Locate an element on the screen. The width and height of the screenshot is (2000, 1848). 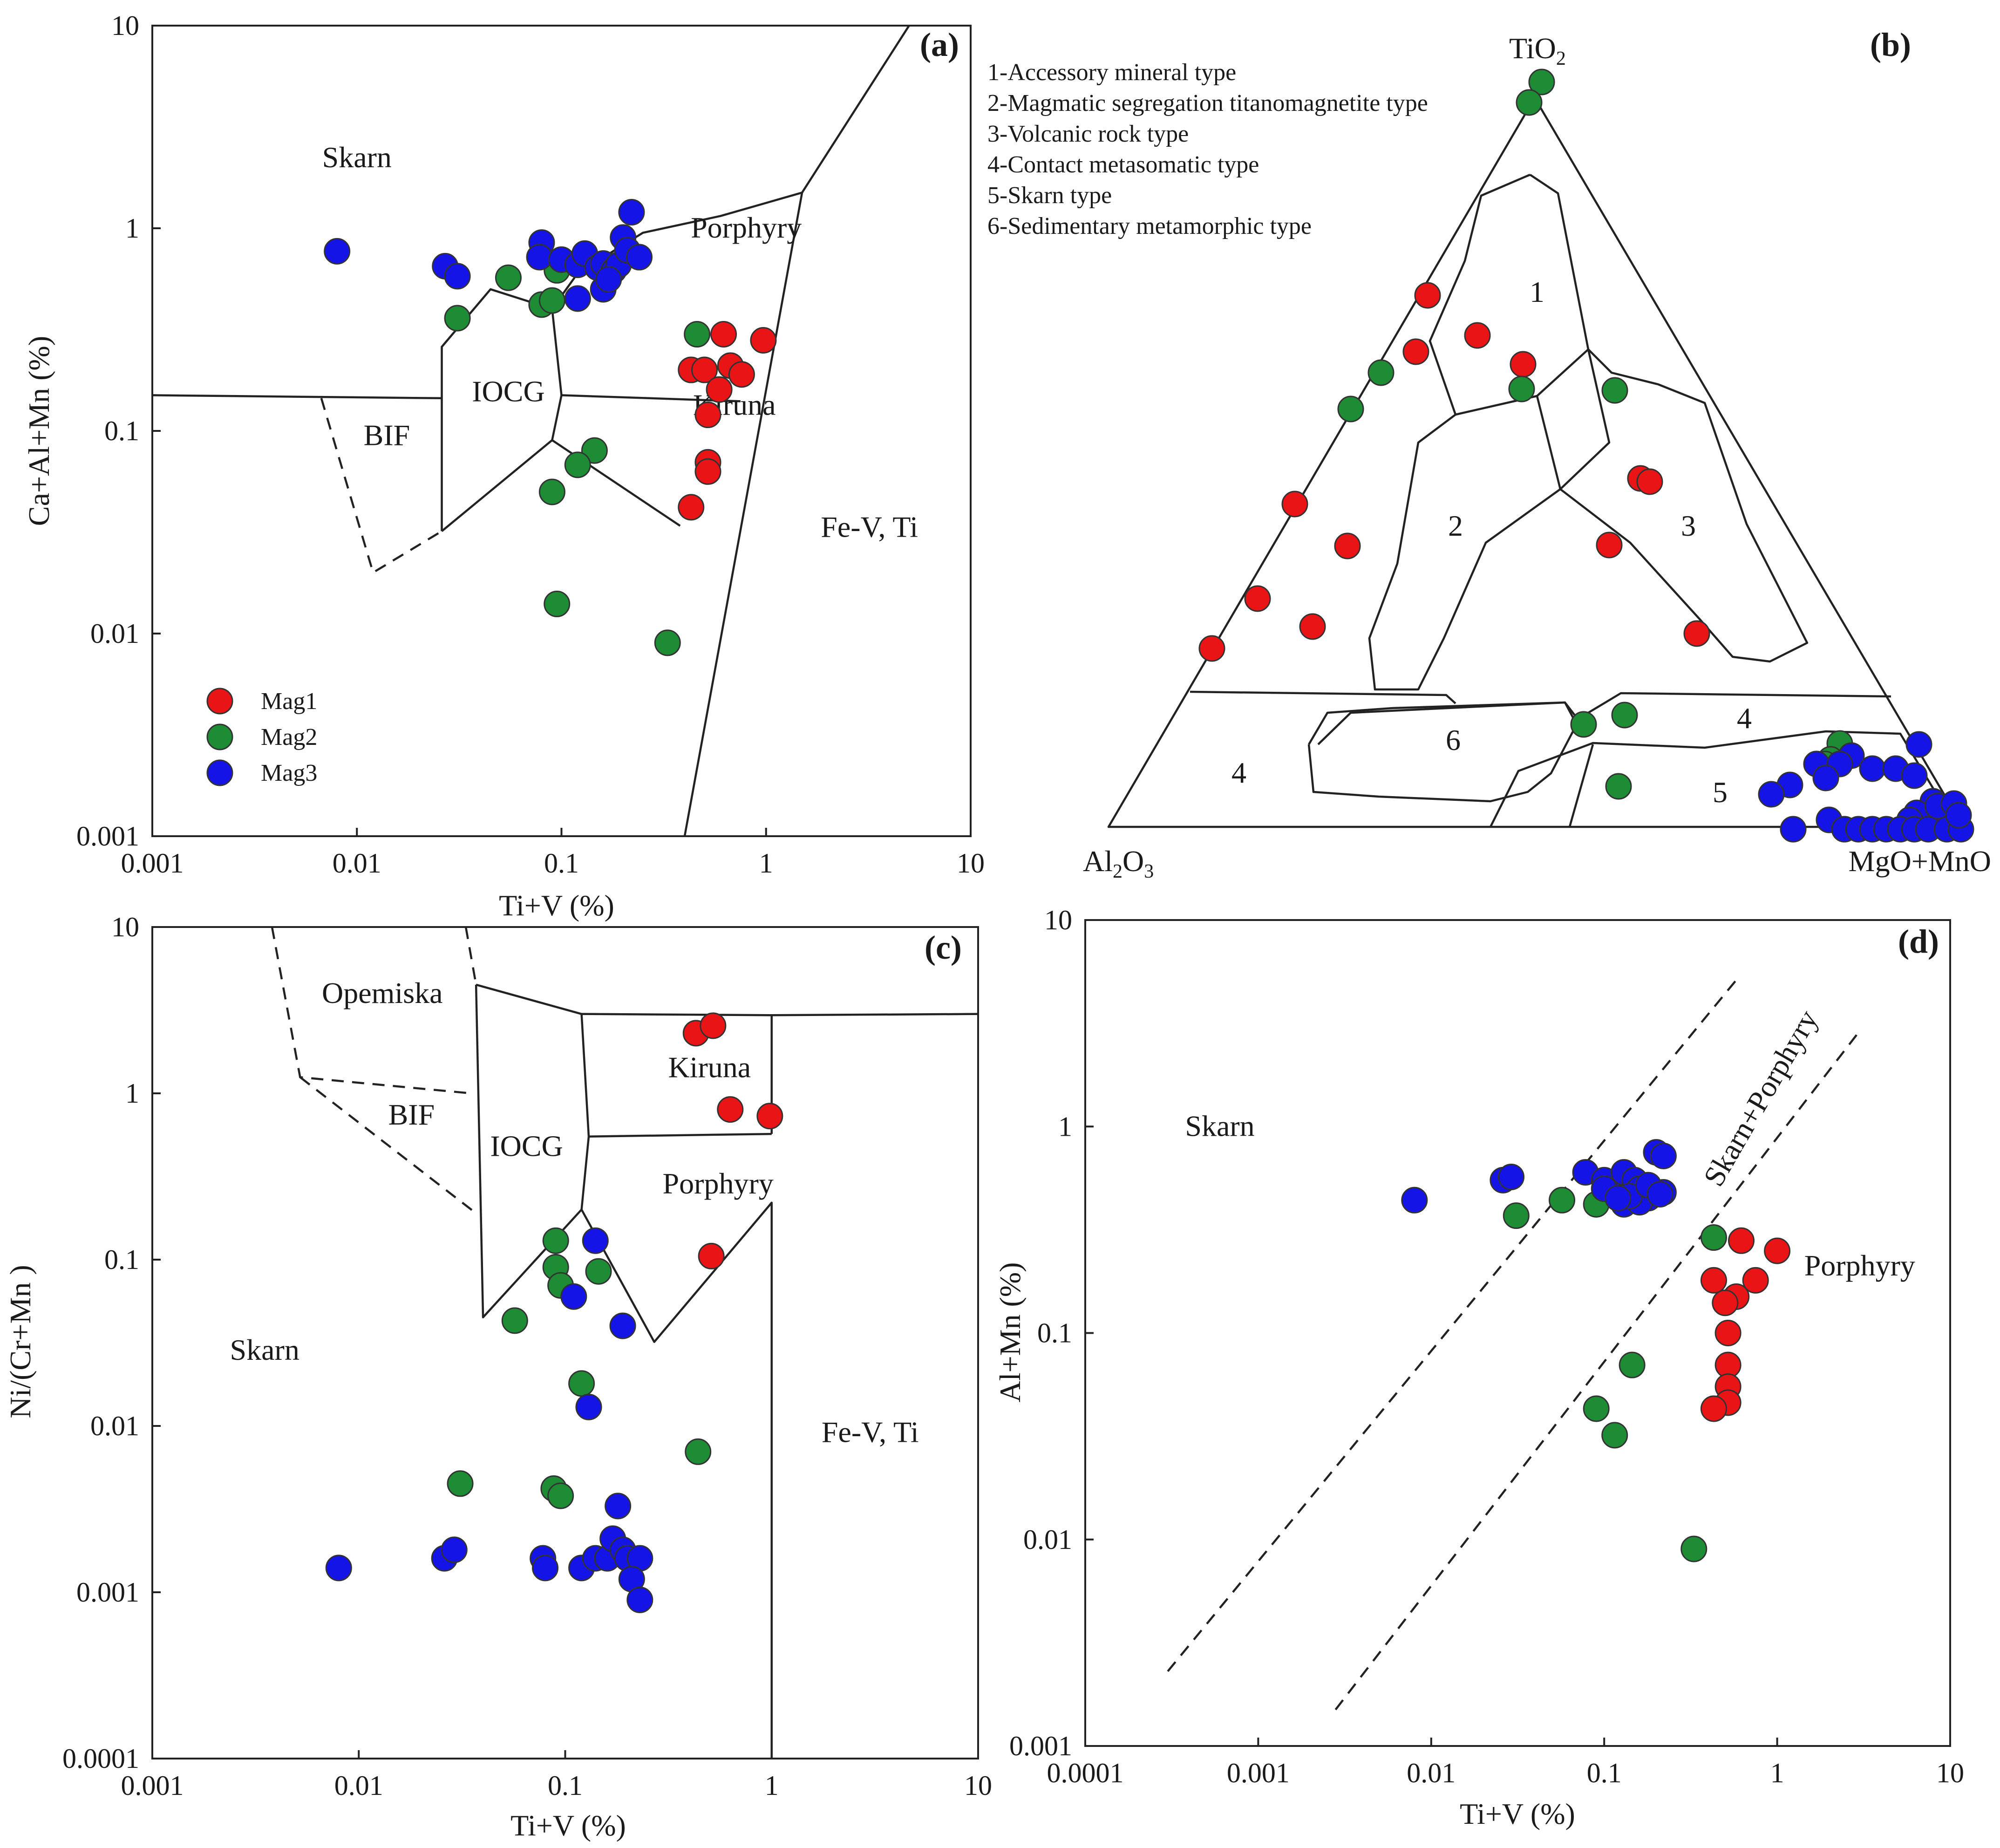
region-label-kiruna: Kiruna is located at coordinates (709, 1067).